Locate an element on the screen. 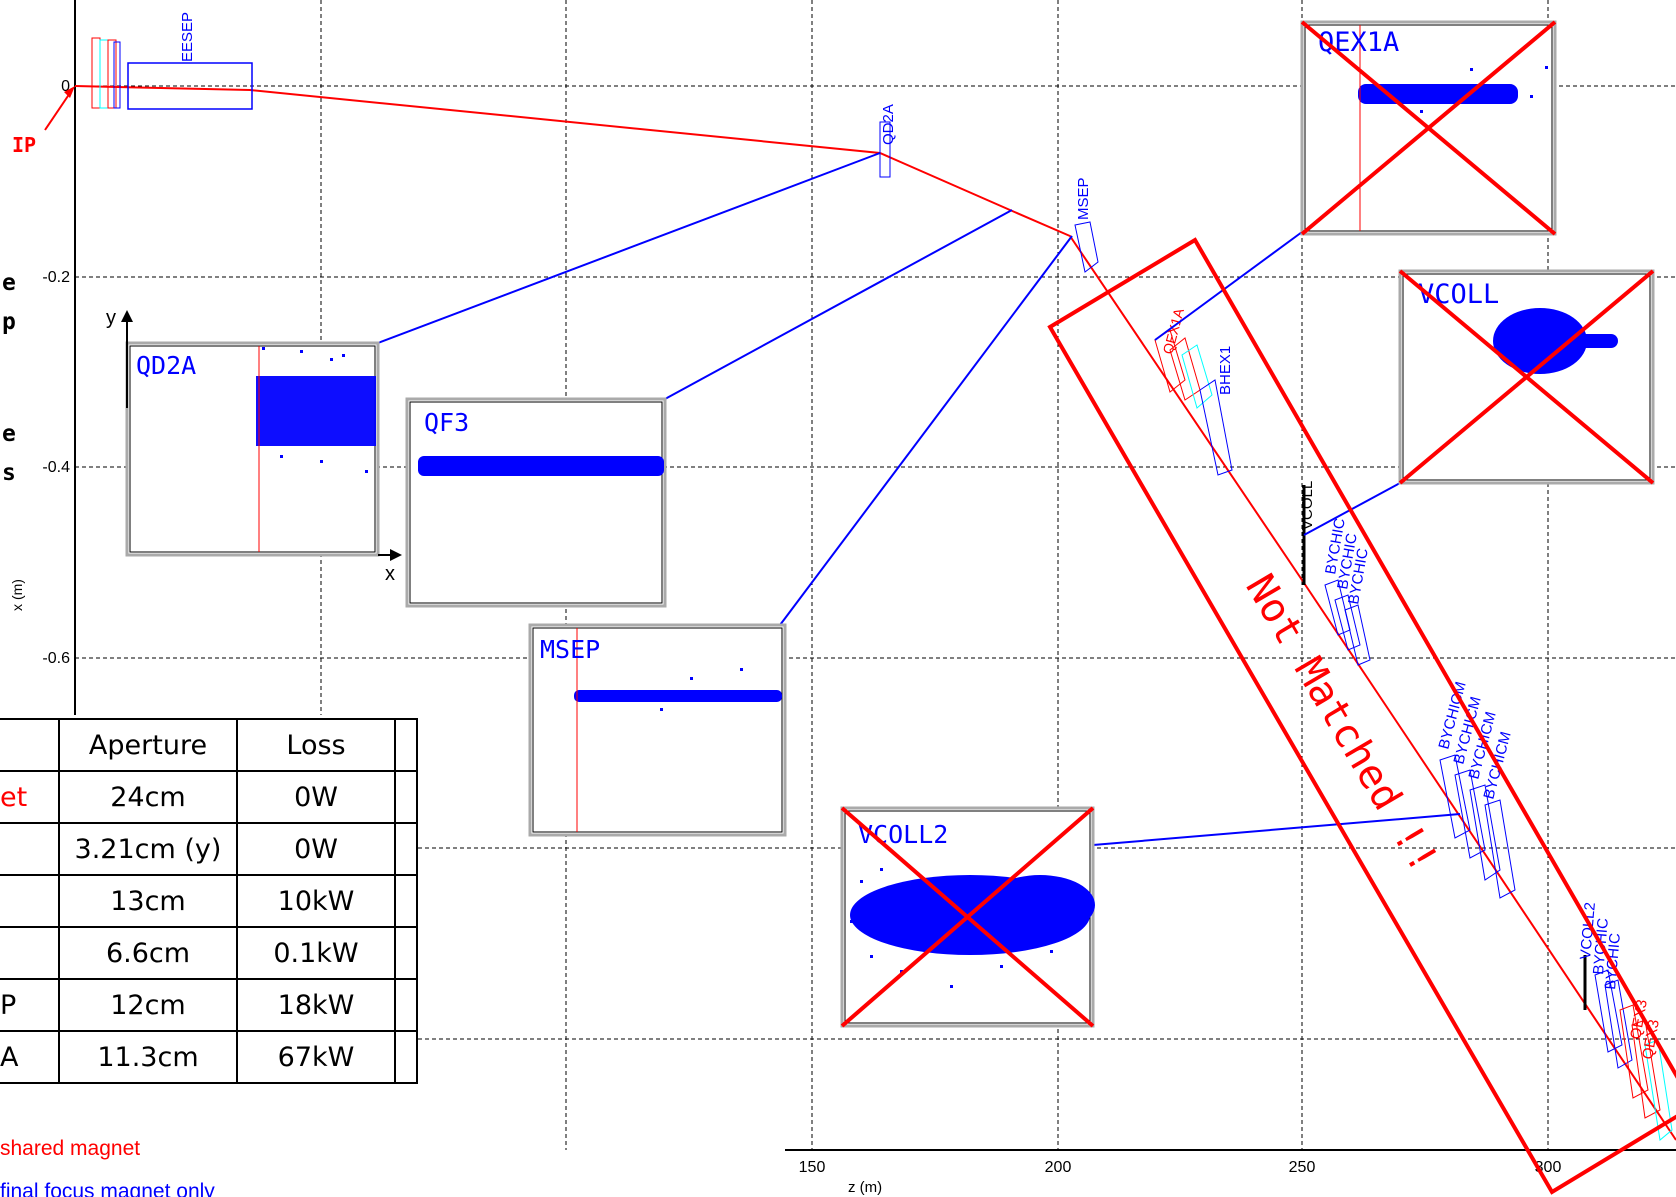 This screenshot has height=1197, width=1676. table-cell-name: et is located at coordinates (30, 797).